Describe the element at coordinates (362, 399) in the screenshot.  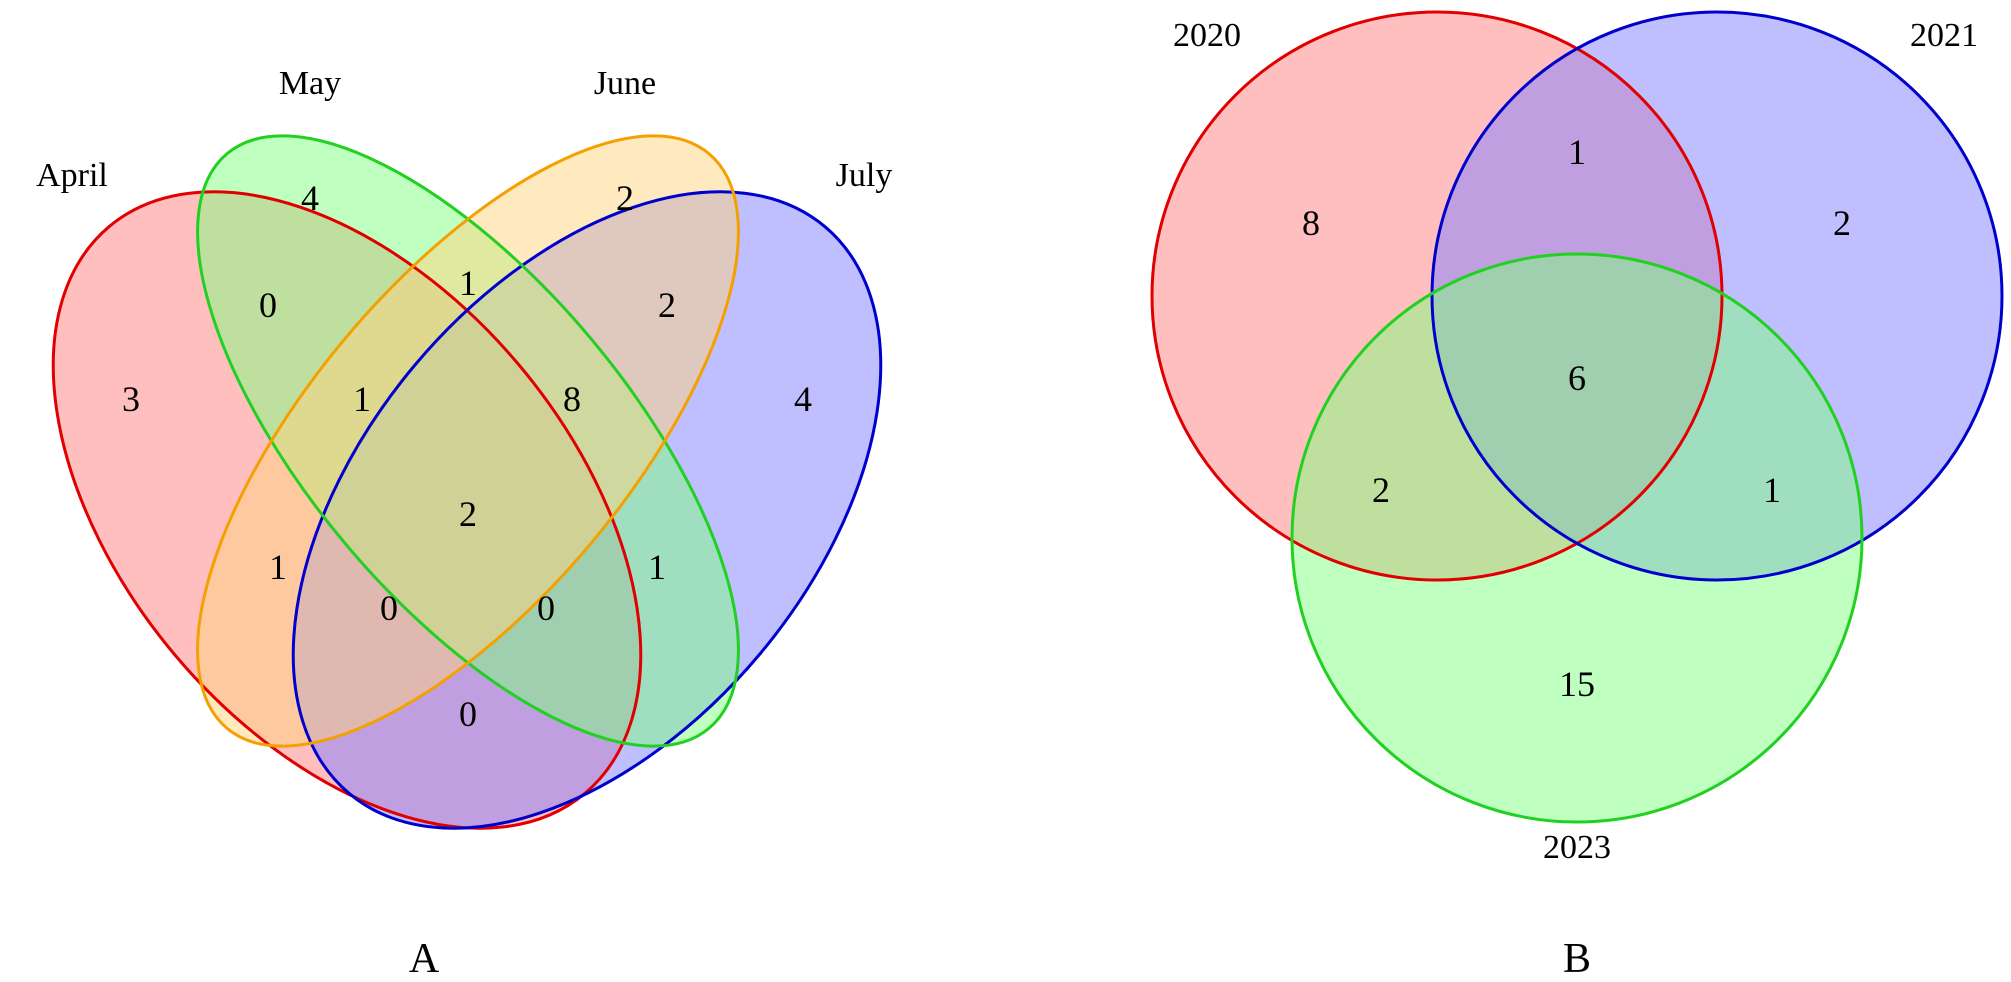
I see `region-count-april-may-june: 1` at that location.